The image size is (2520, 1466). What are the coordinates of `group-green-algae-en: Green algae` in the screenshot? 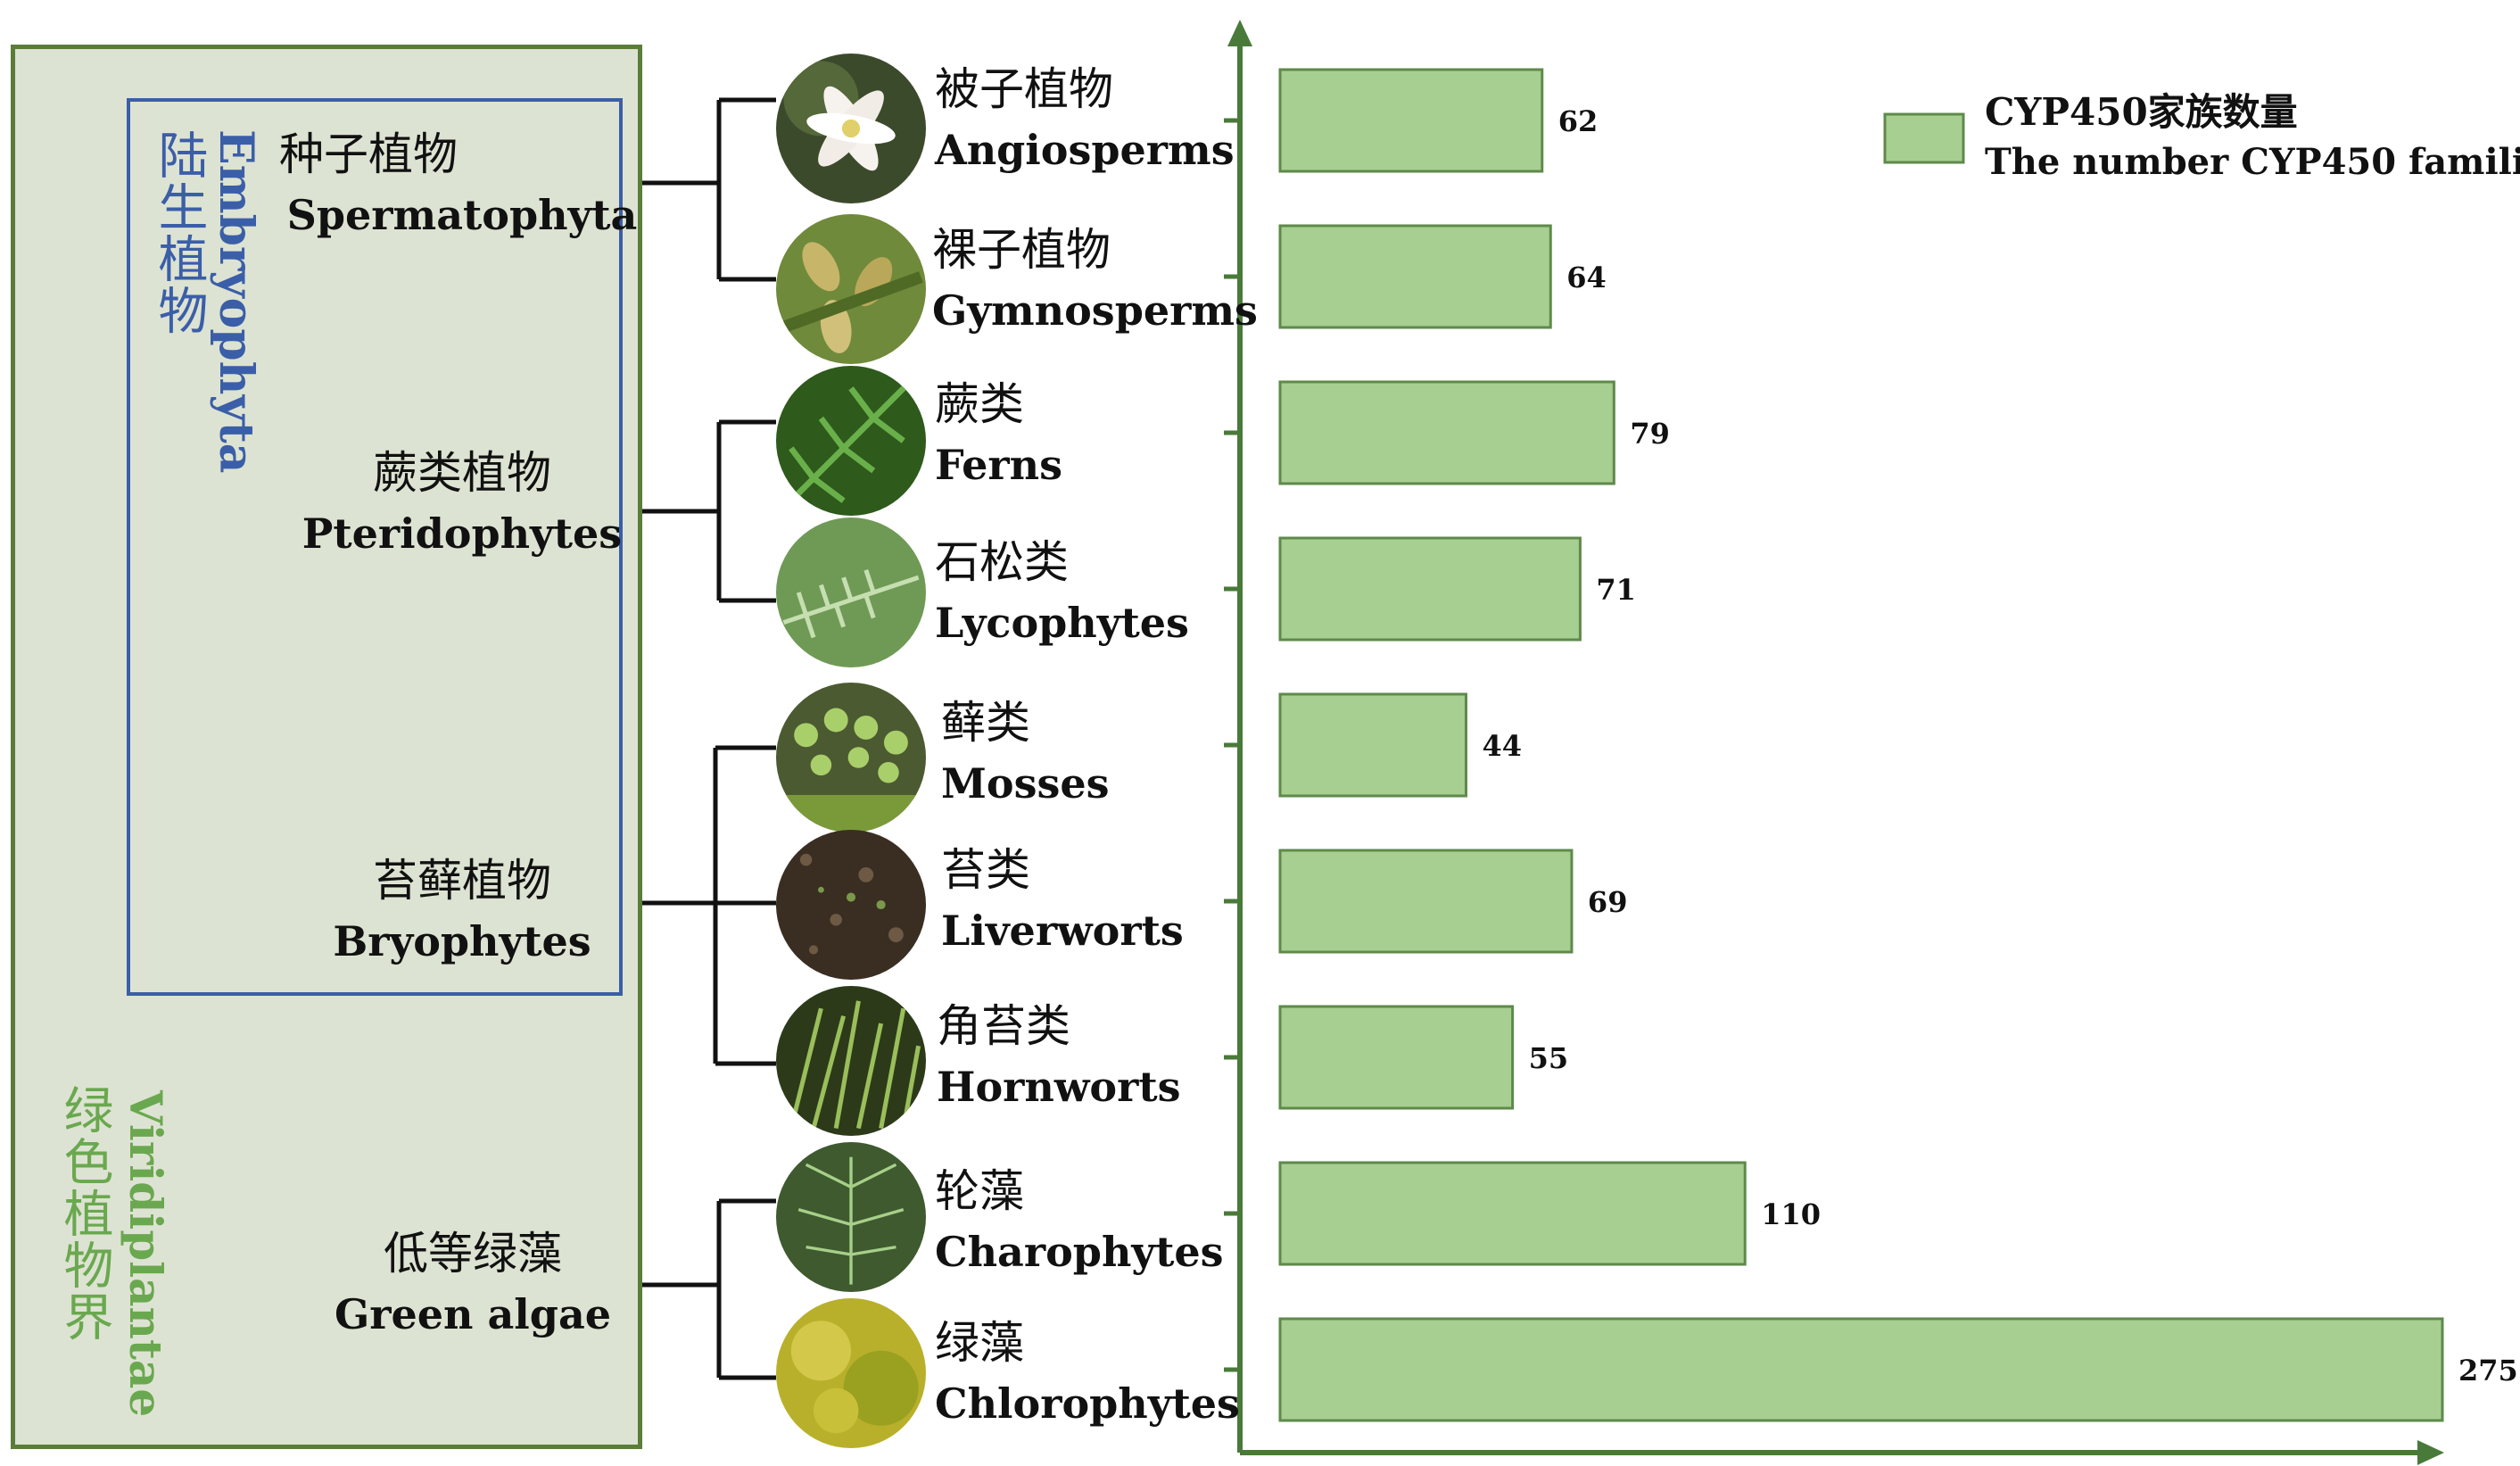 It's located at (473, 1314).